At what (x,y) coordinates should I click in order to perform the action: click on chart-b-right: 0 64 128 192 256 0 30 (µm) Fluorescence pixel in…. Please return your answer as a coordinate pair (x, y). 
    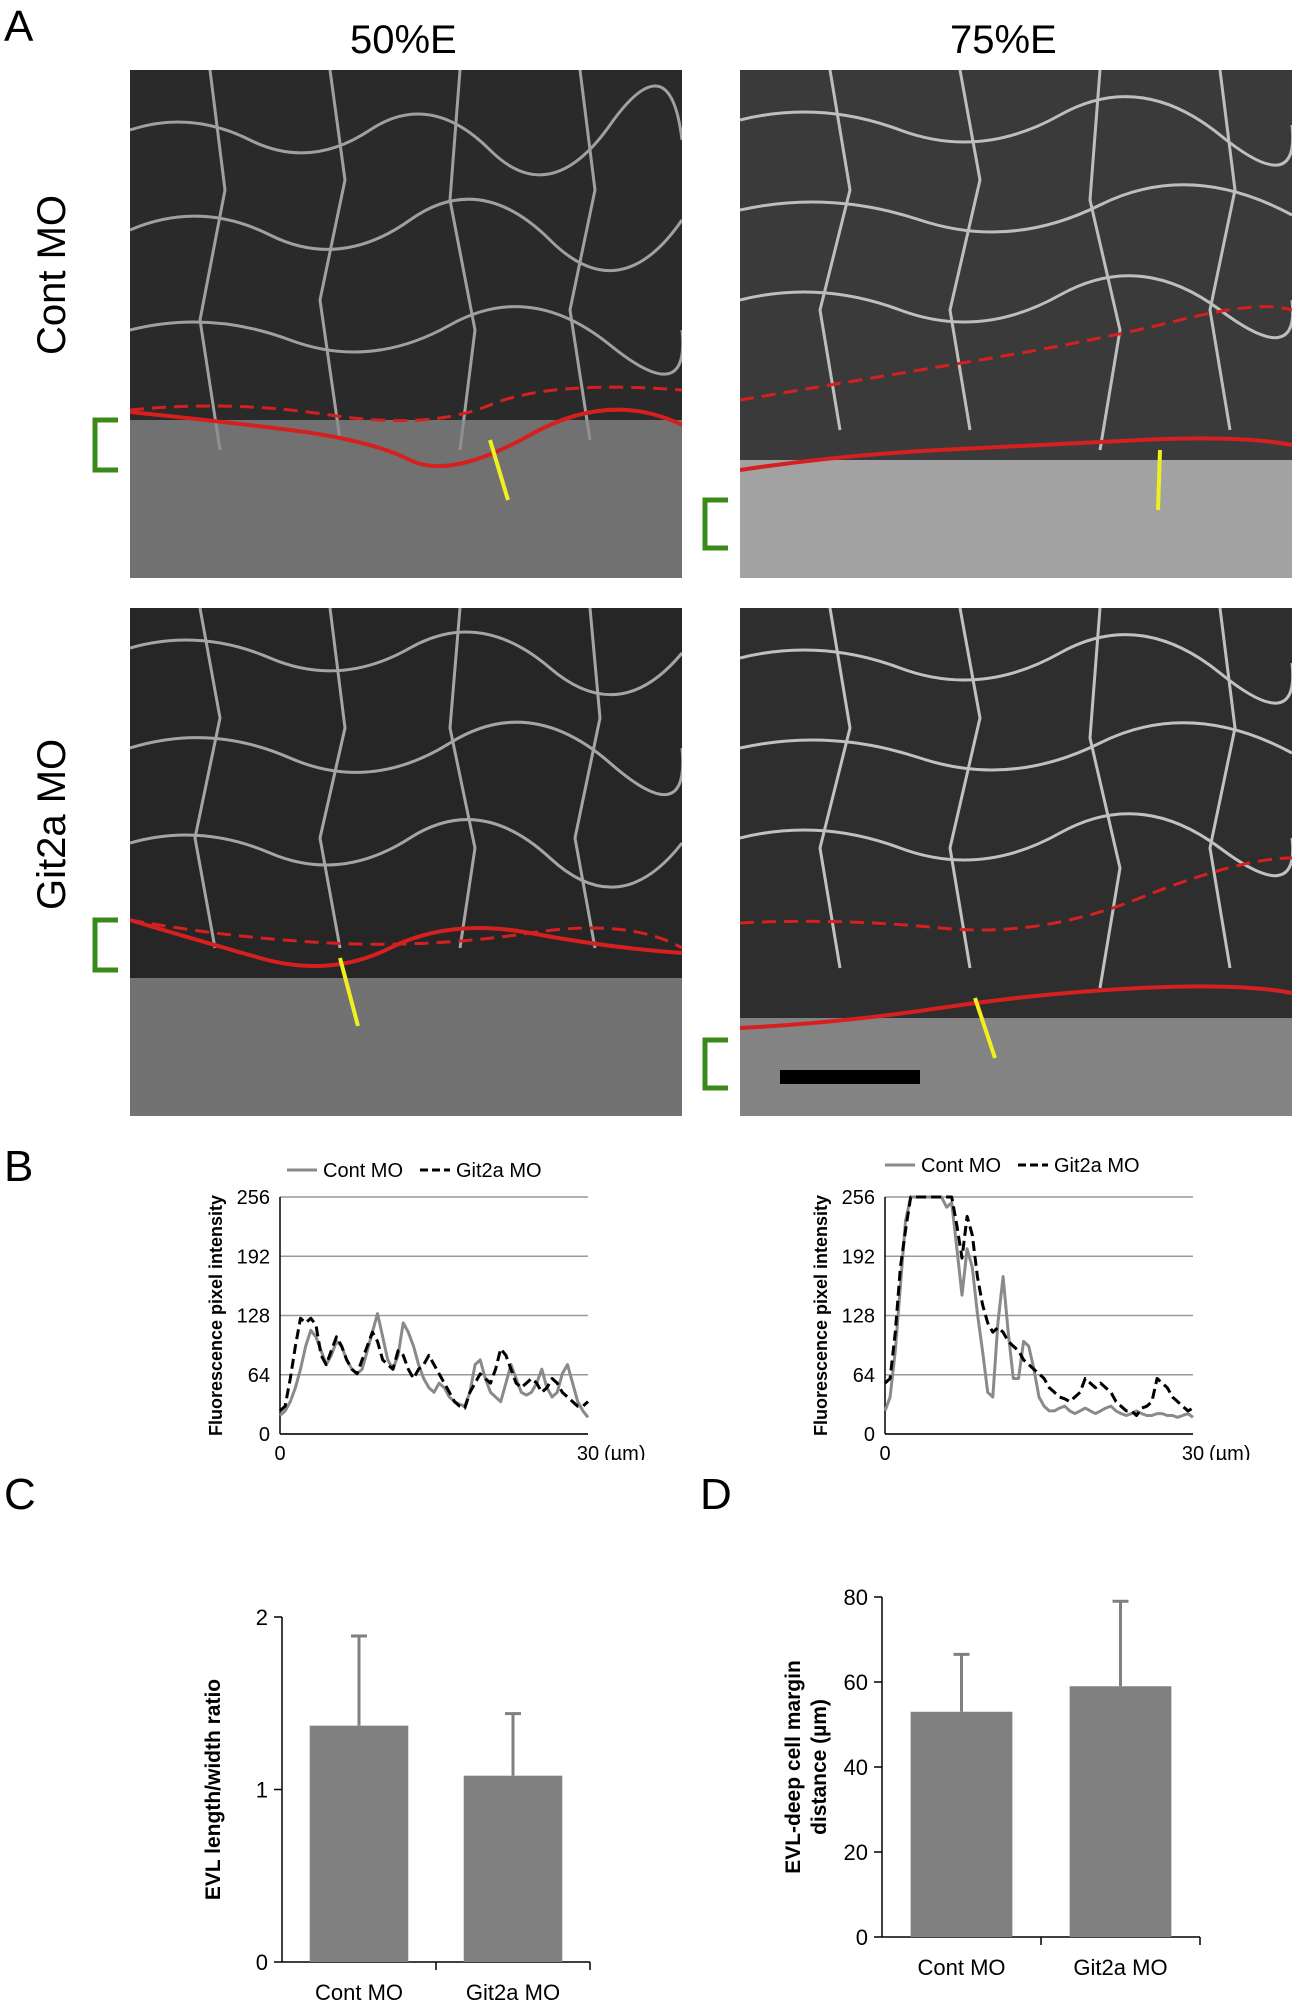
    Looking at the image, I should click on (1031, 1307).